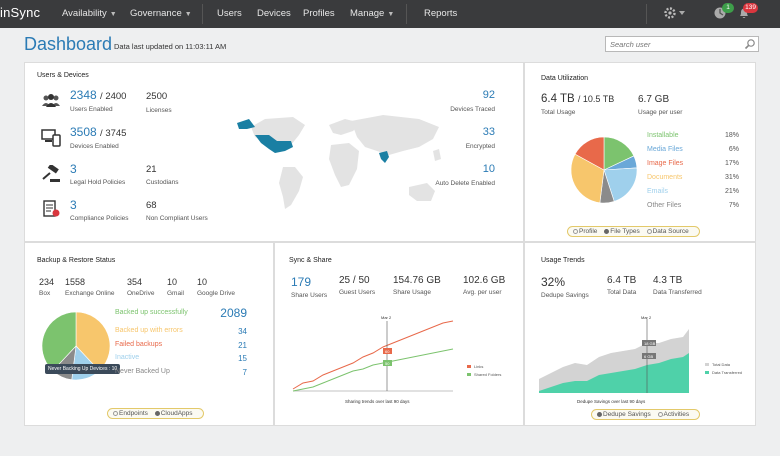 Image resolution: width=780 pixels, height=456 pixels. What do you see at coordinates (668, 280) in the screenshot?
I see `trend-stat-value: 4.3 TB` at bounding box center [668, 280].